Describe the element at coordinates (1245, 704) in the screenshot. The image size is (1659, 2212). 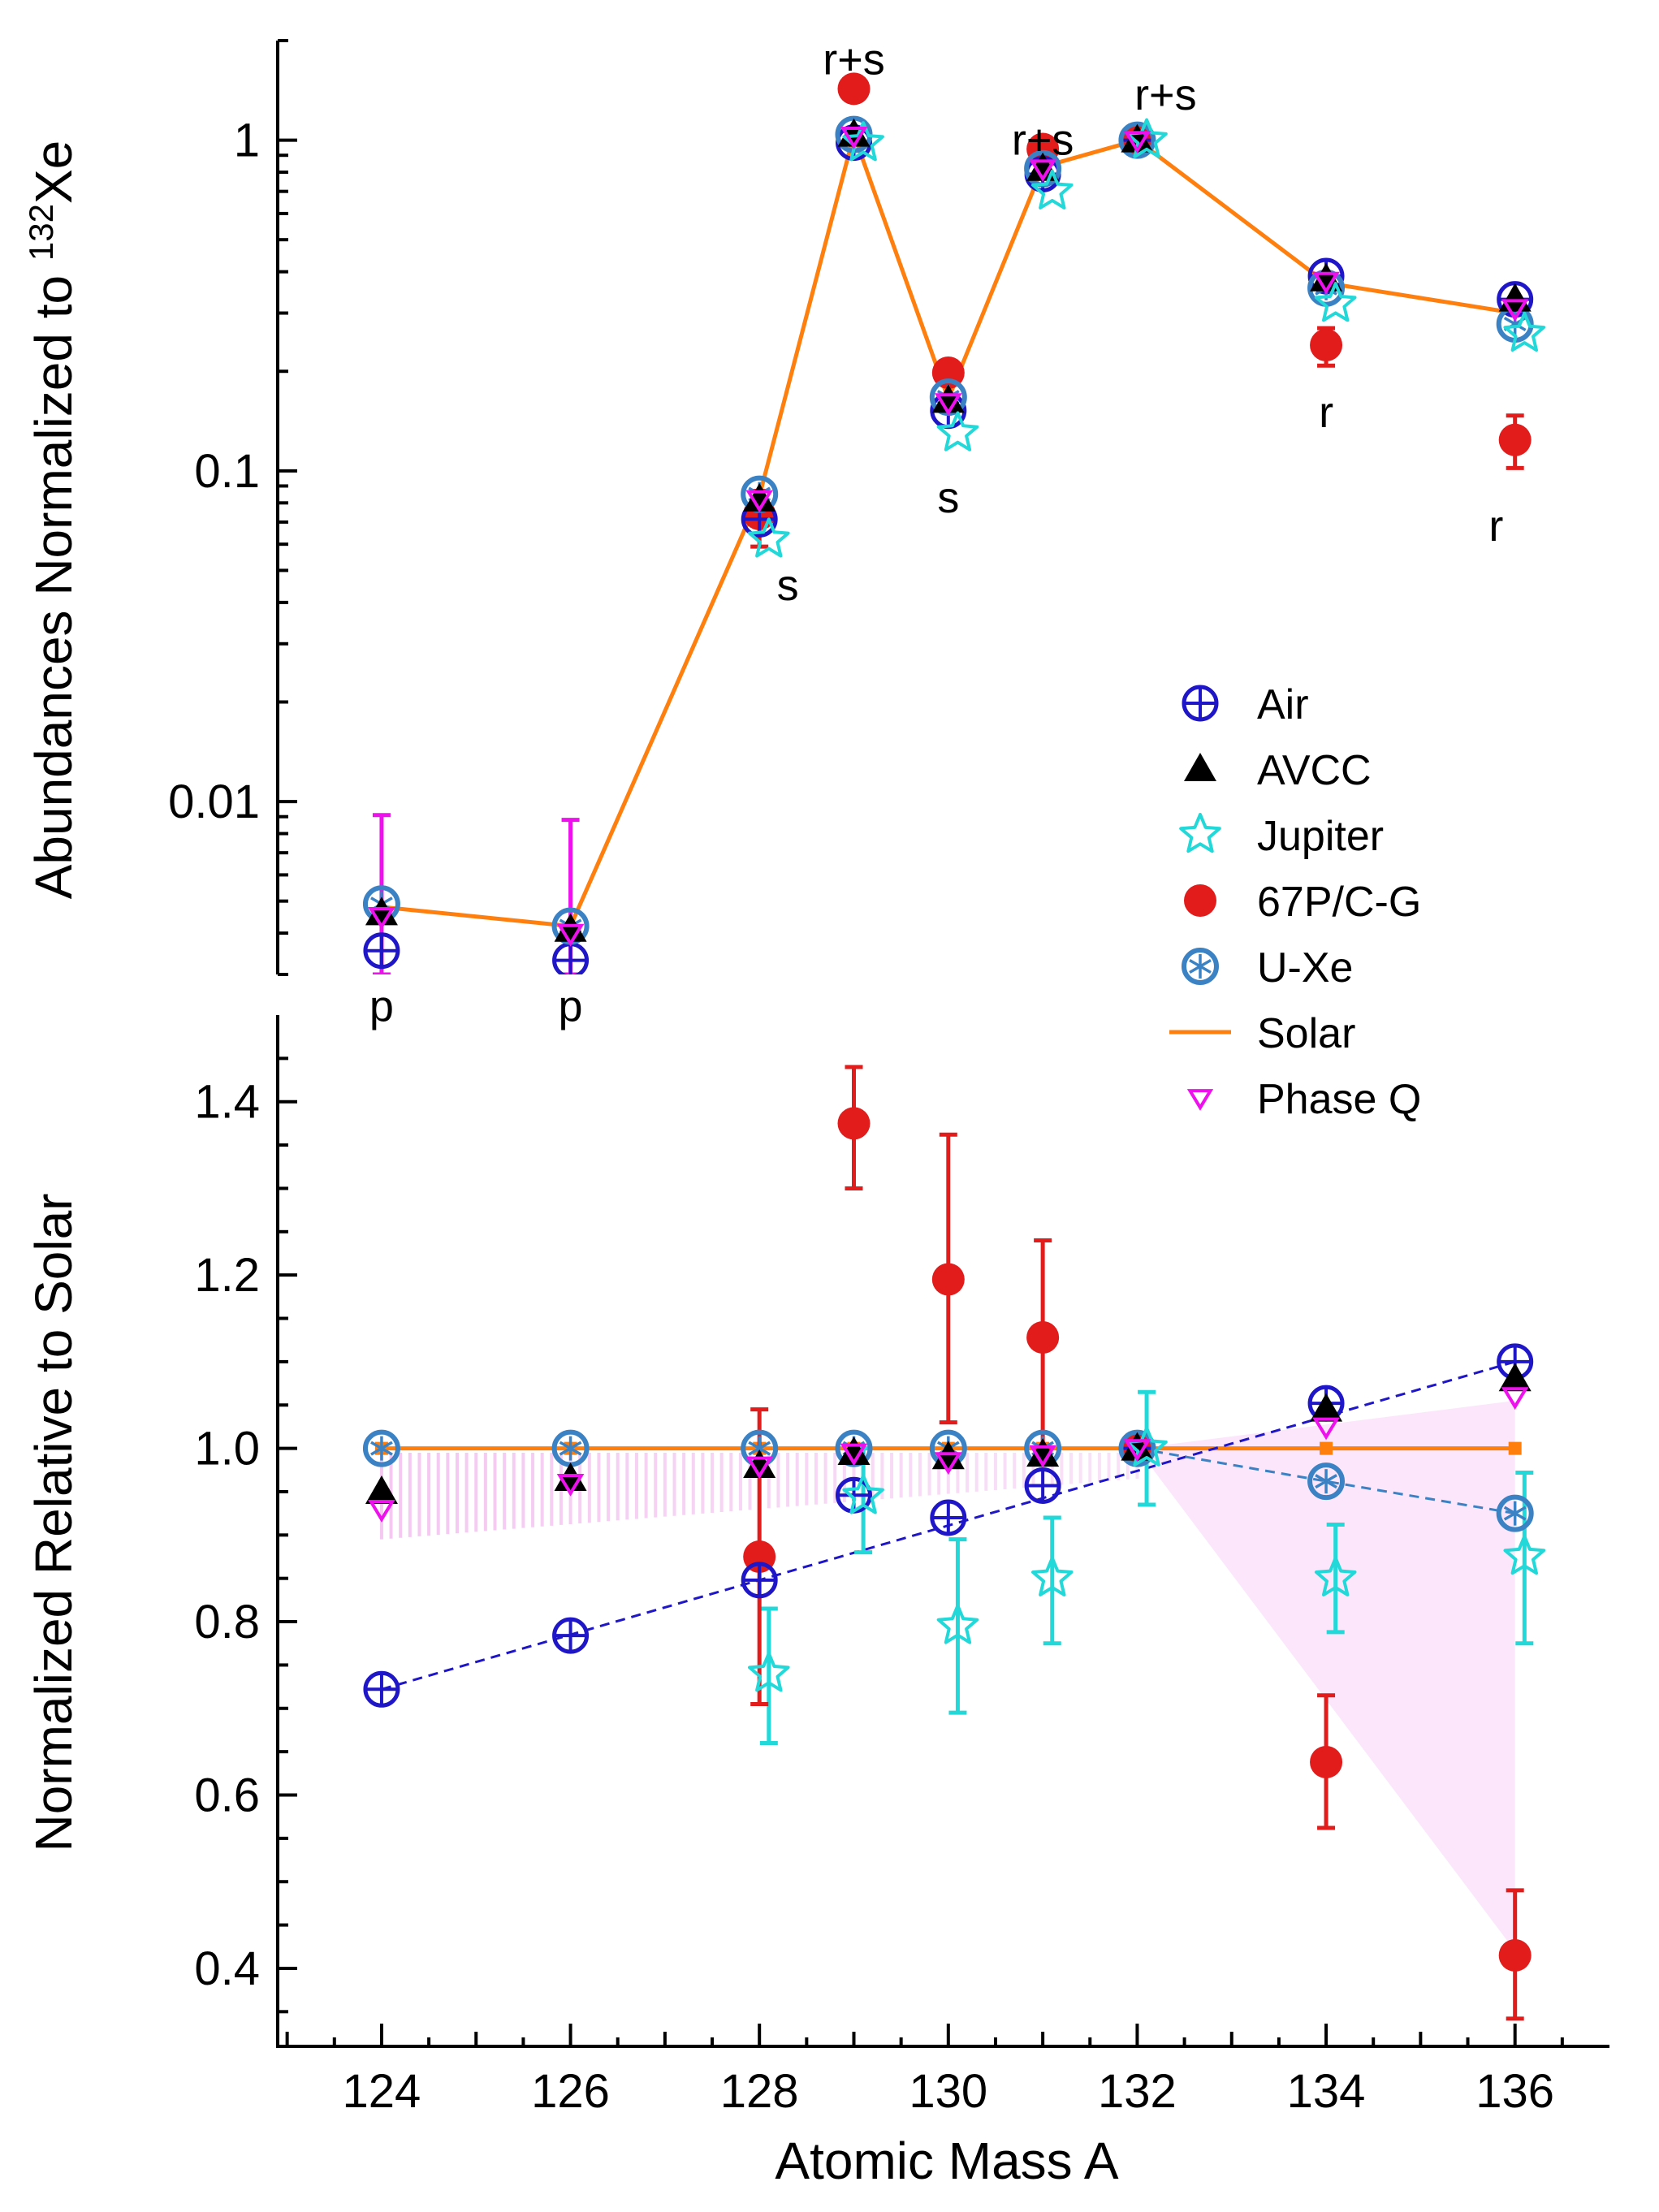
I see `legend-item-air: Air` at that location.